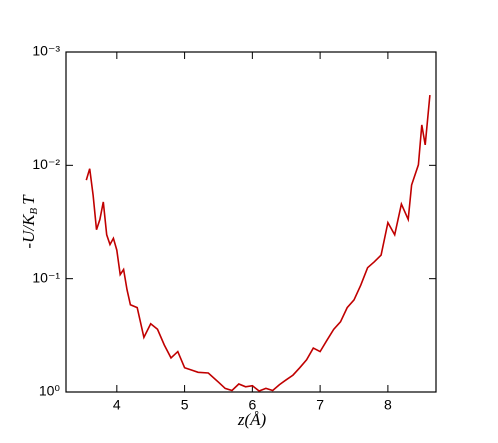 The image size is (498, 443). What do you see at coordinates (50, 391) in the screenshot?
I see `y-tick-label: 10⁰` at bounding box center [50, 391].